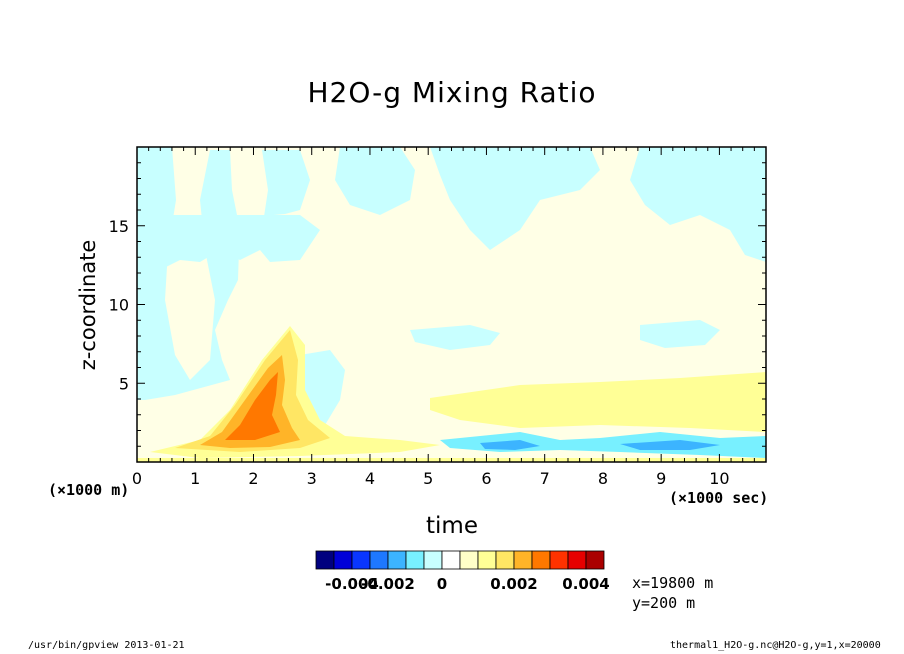  Describe the element at coordinates (719, 478) in the screenshot. I see `x-tick-label: 10` at that location.